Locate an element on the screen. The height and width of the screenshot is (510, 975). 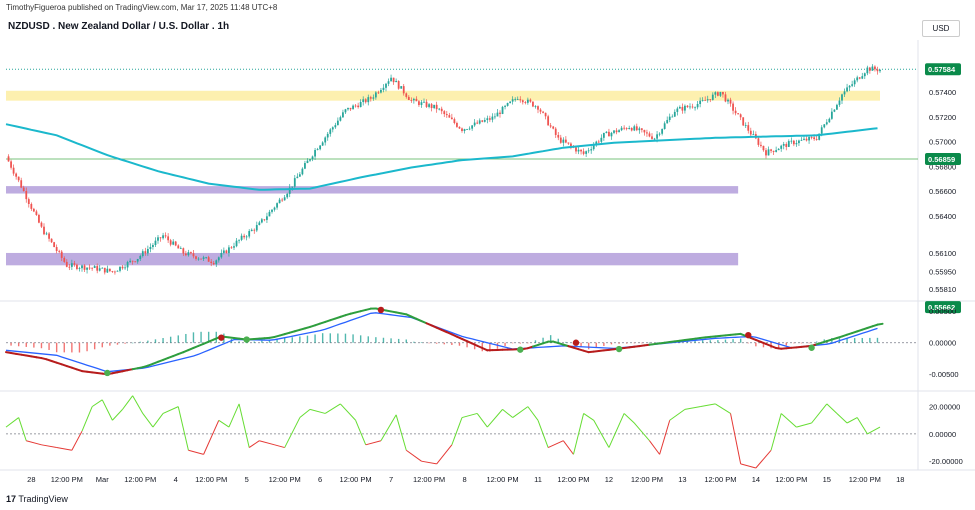
currency-button: USD is located at coordinates (941, 28).